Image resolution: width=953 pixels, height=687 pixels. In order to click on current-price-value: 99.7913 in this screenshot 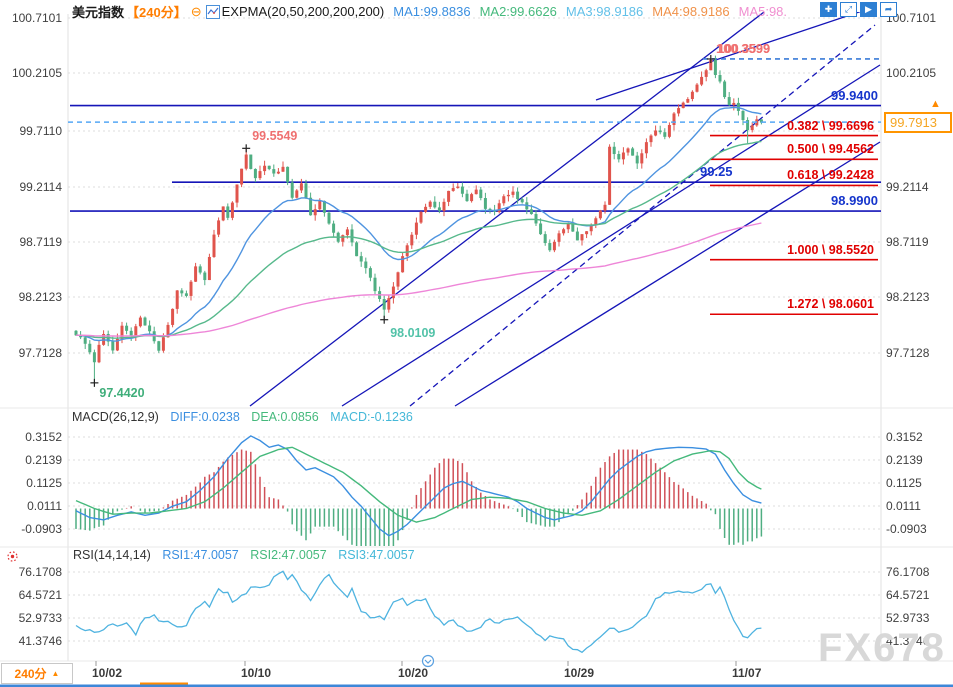, I will do `click(913, 122)`.